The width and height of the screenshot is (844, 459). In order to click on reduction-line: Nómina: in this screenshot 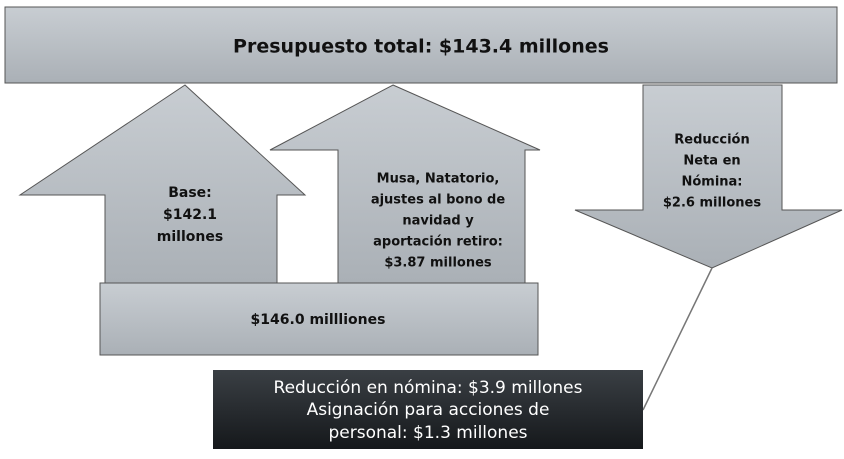, I will do `click(711, 182)`.